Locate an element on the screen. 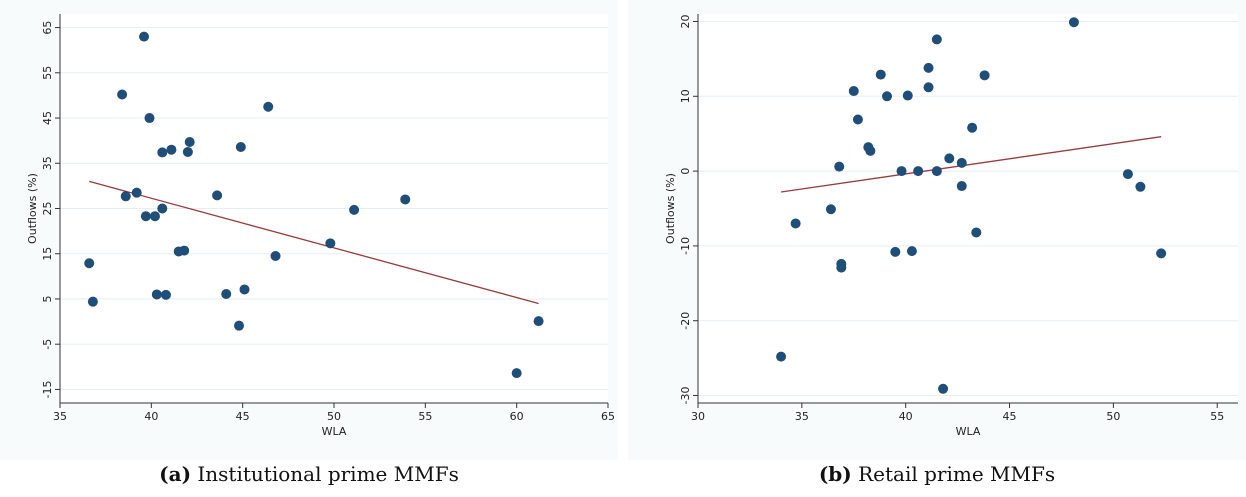 This screenshot has width=1246, height=497. y-tick-label: 65 is located at coordinates (47, 28).